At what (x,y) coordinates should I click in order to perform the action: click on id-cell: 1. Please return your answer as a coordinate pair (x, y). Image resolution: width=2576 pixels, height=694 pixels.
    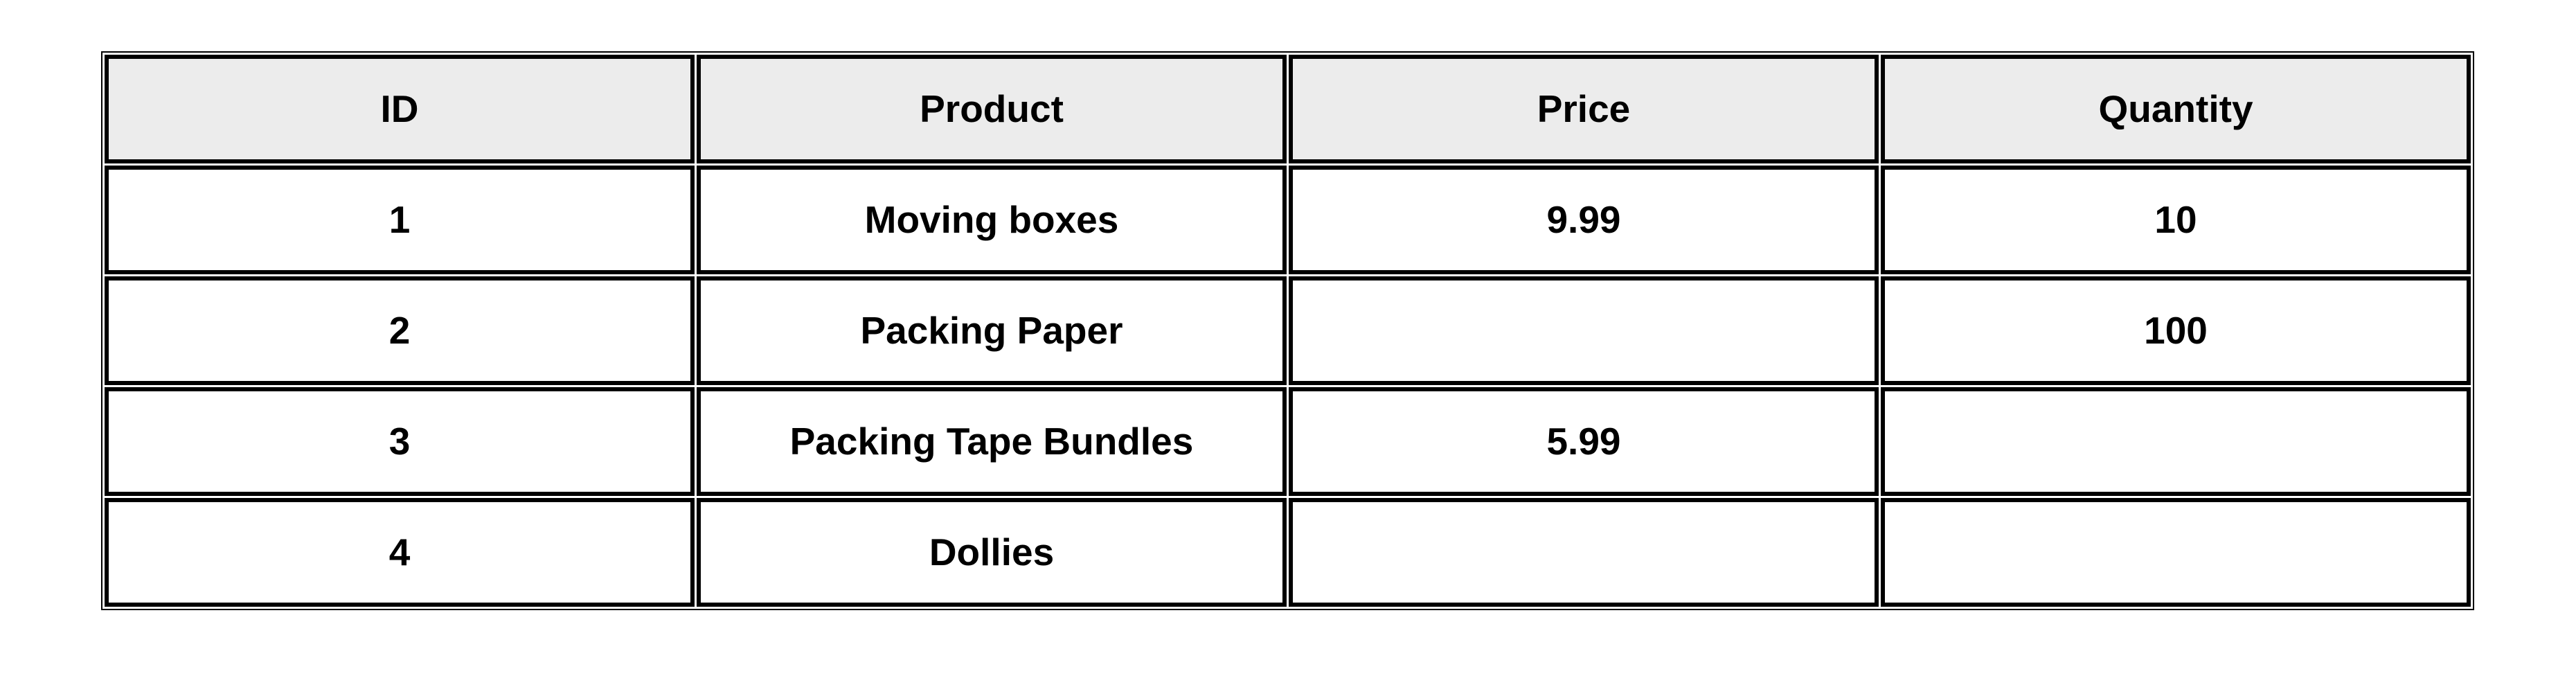
    Looking at the image, I should click on (400, 220).